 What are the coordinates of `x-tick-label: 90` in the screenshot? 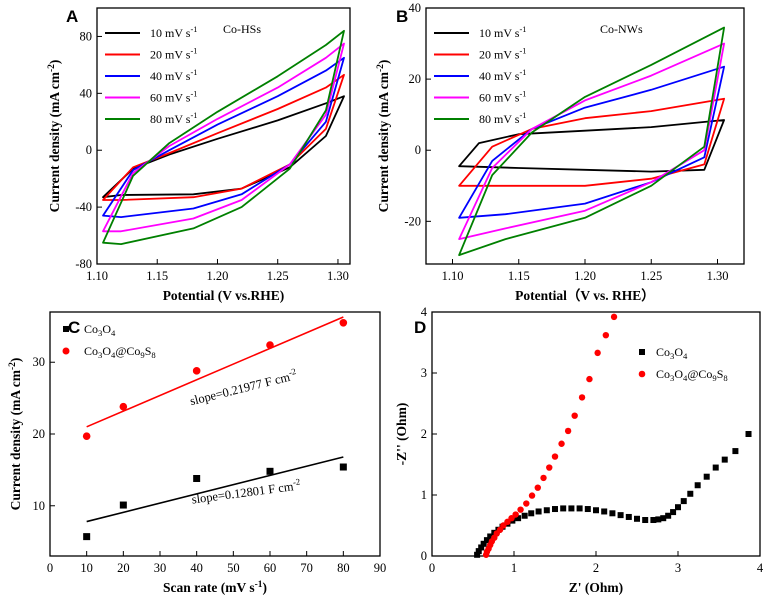 It's located at (380, 568).